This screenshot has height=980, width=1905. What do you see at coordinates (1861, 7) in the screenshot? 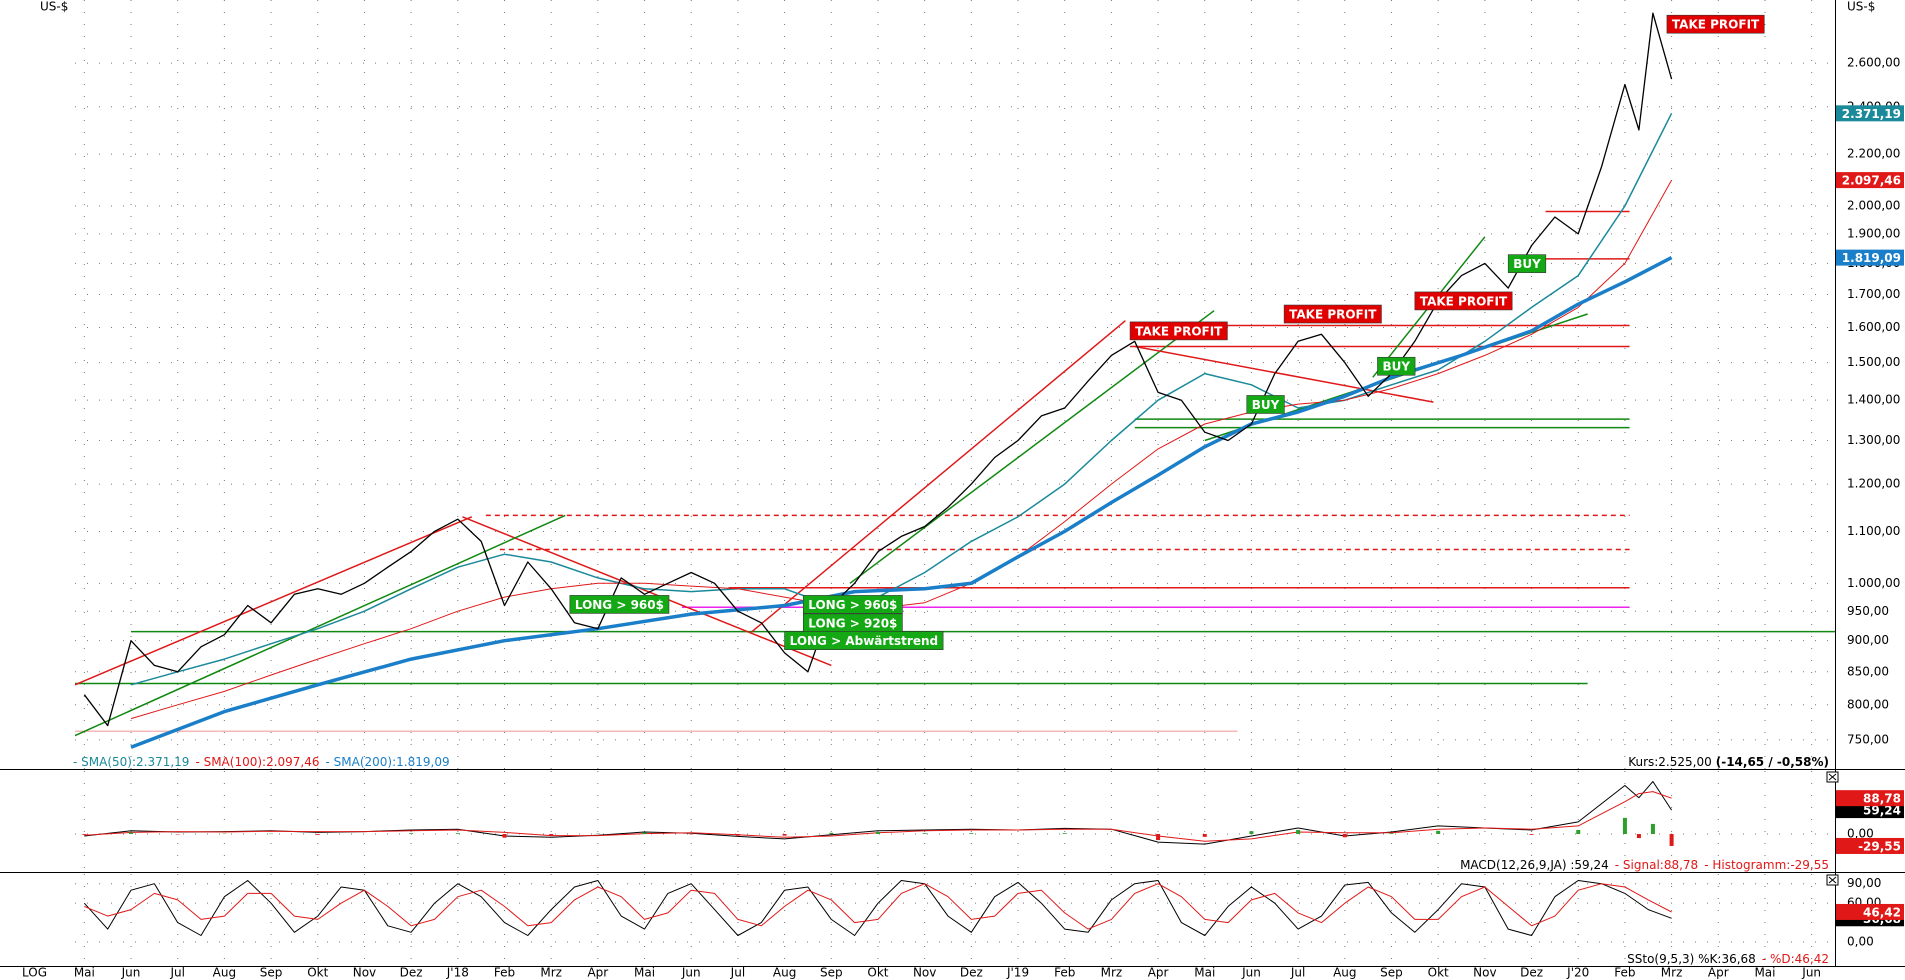
I see `unit-label: US-$` at bounding box center [1861, 7].